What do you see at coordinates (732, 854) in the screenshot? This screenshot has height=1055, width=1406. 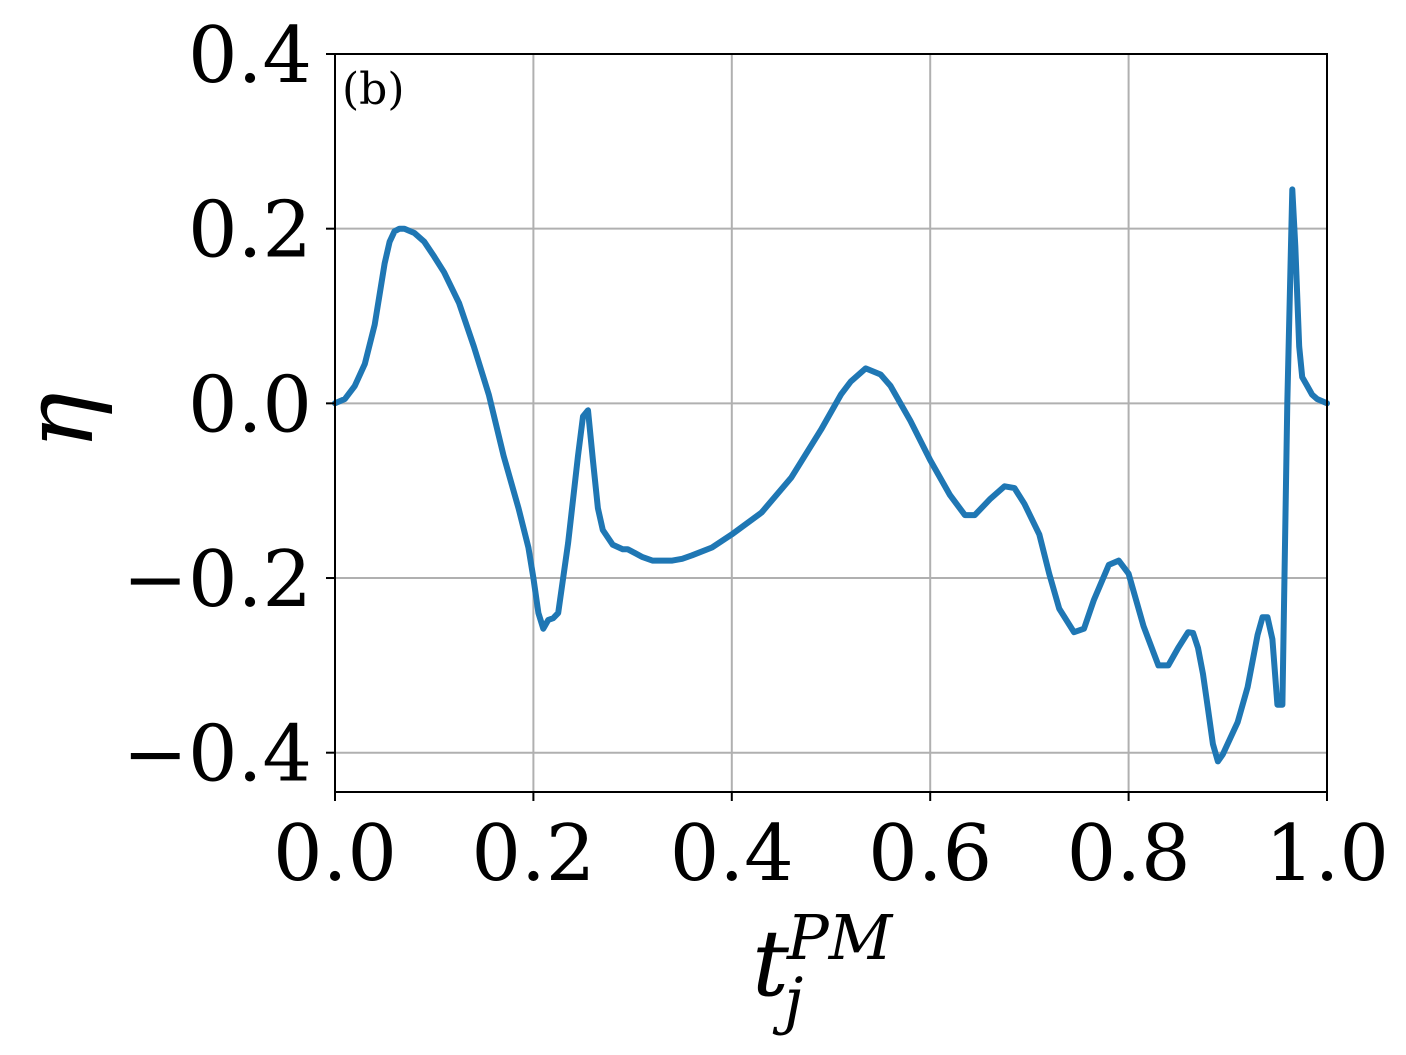 I see `x-tick-label: 0.4` at bounding box center [732, 854].